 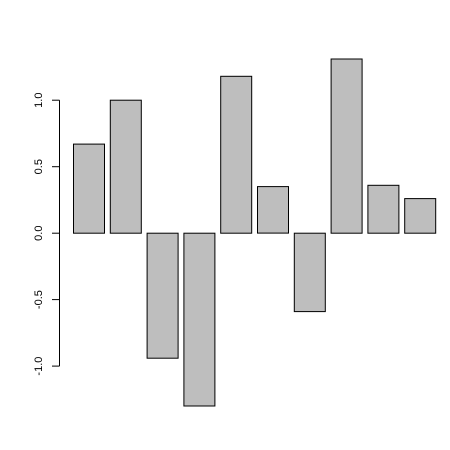 What do you see at coordinates (39, 299) in the screenshot?
I see `y-tick-label: -0.5` at bounding box center [39, 299].